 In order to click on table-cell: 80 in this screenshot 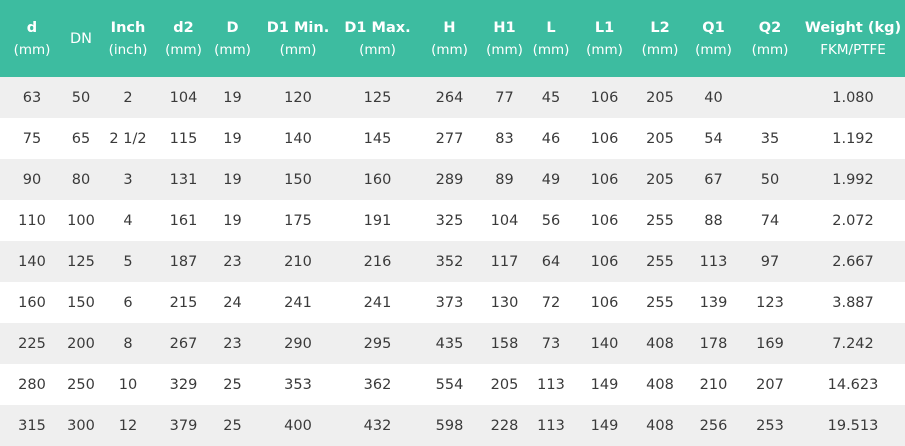, I will do `click(81, 179)`.